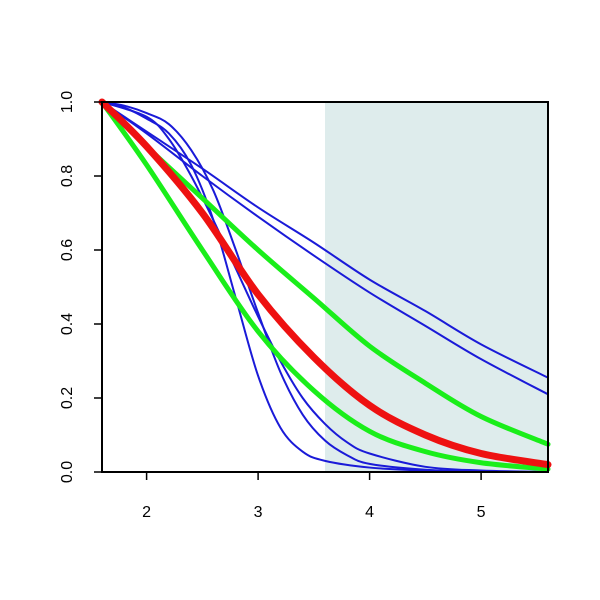 This screenshot has height=600, width=600. What do you see at coordinates (67, 398) in the screenshot?
I see `y-tick-label: 0.2` at bounding box center [67, 398].